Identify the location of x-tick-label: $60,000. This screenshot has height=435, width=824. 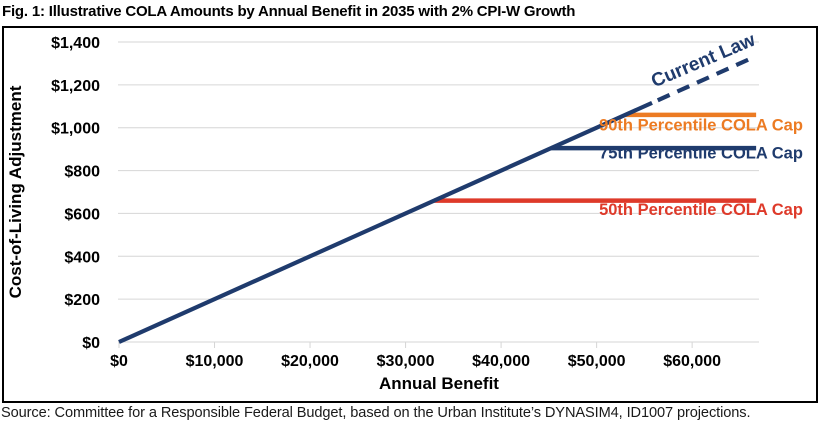
(692, 361).